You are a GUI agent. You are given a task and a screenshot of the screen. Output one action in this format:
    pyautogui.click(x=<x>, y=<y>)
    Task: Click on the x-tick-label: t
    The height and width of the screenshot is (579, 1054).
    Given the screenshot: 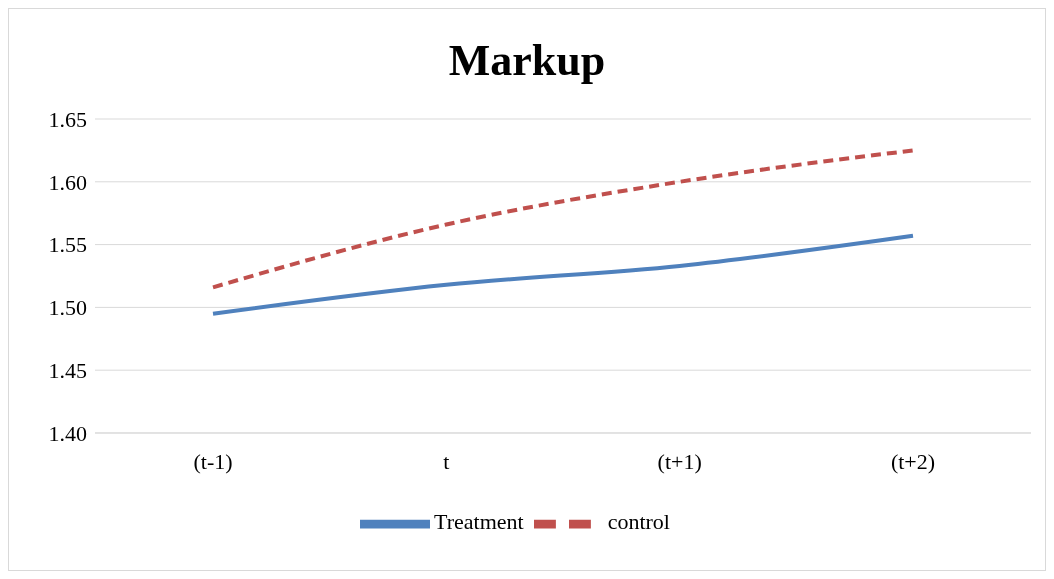 What is the action you would take?
    pyautogui.click(x=446, y=461)
    